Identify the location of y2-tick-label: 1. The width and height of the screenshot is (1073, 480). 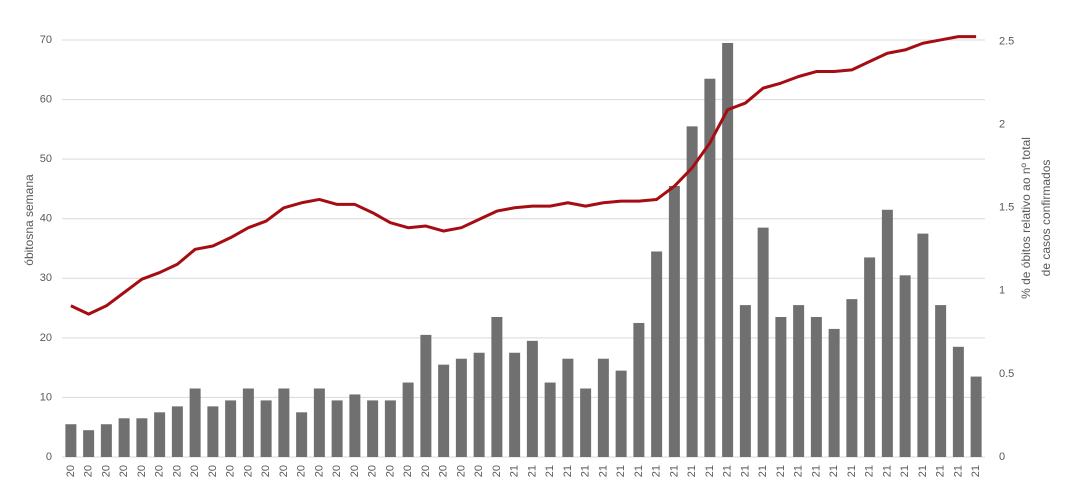
(1002, 291).